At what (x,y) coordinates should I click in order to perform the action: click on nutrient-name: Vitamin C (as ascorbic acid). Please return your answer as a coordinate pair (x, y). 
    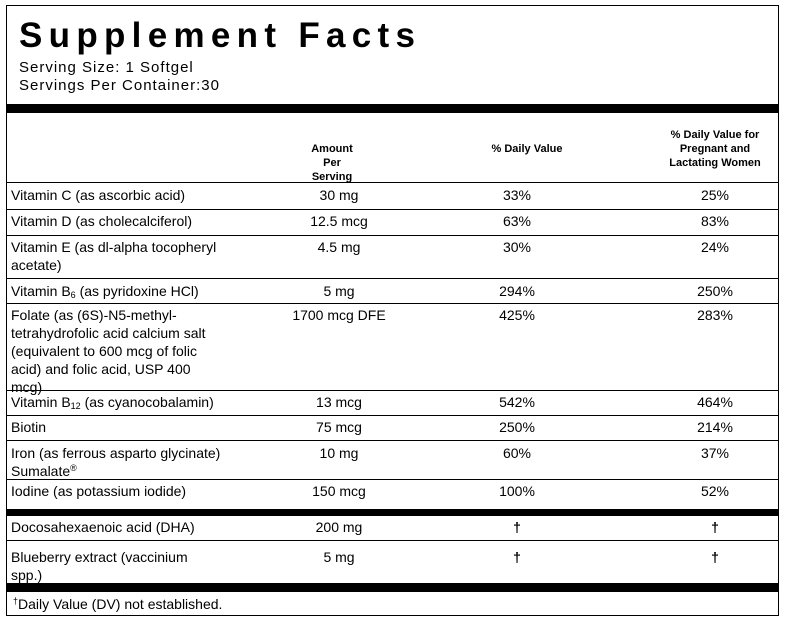
    Looking at the image, I should click on (98, 195).